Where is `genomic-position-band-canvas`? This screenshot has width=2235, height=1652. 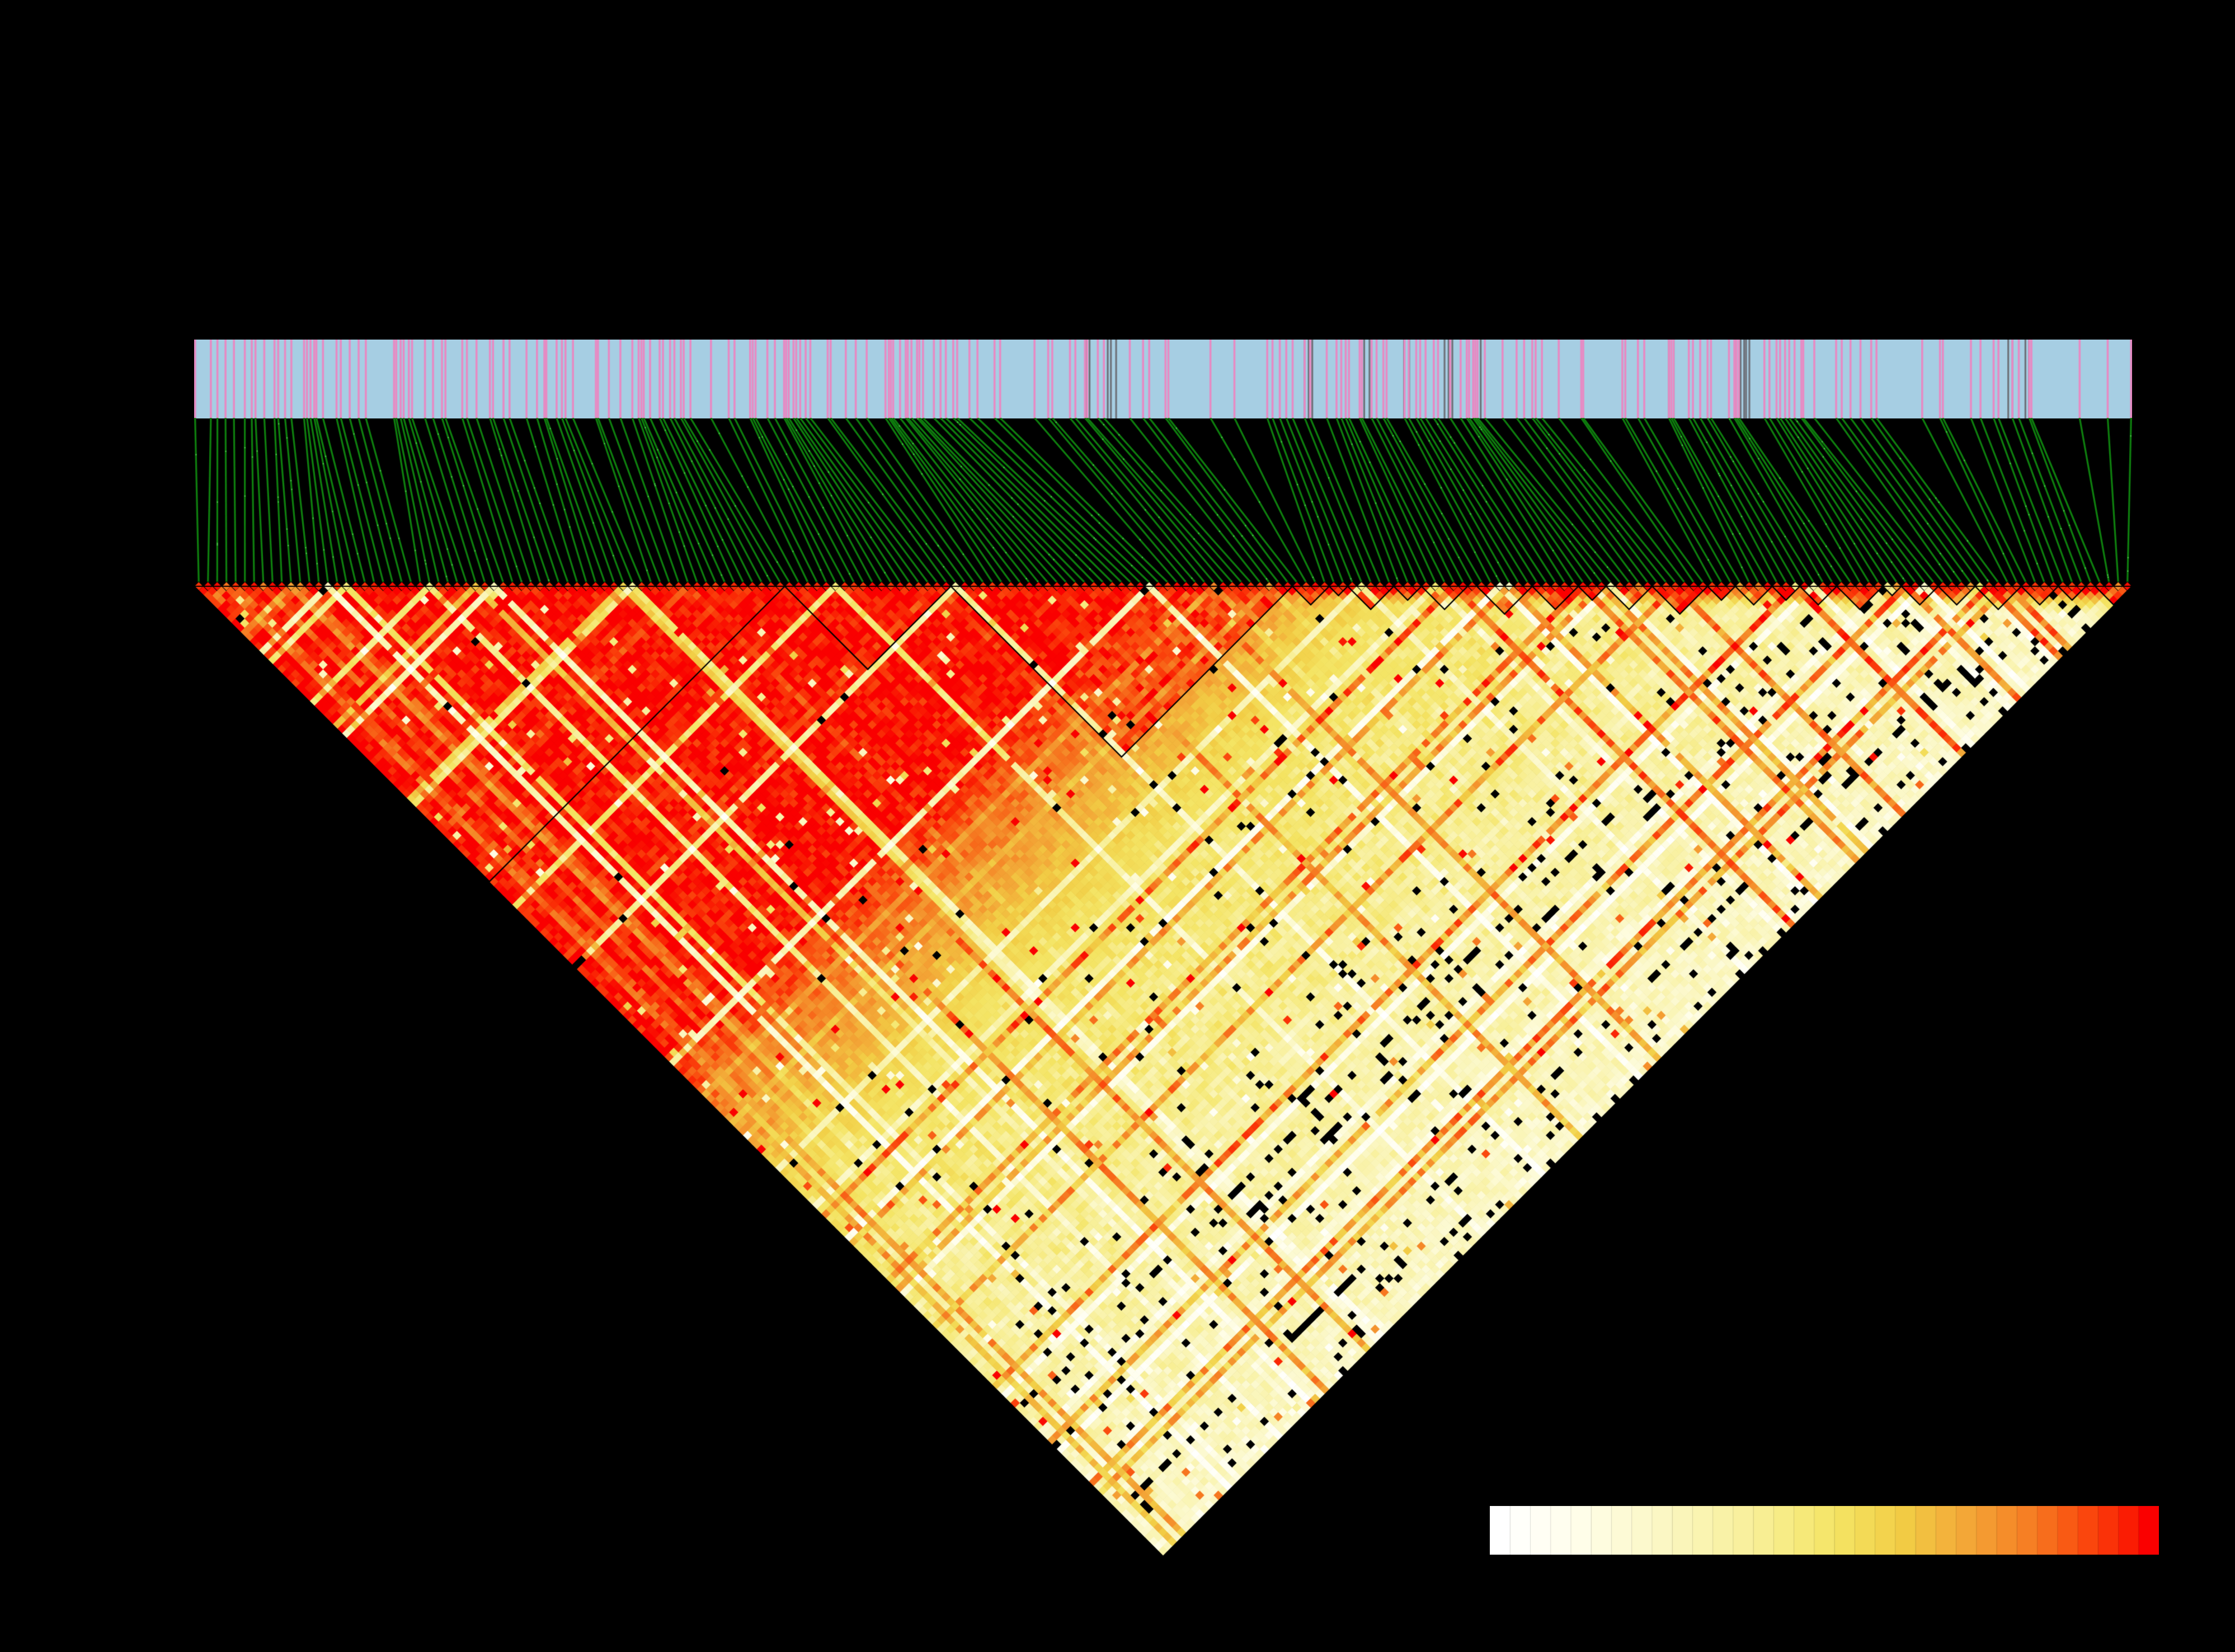
genomic-position-band-canvas is located at coordinates (1163, 379).